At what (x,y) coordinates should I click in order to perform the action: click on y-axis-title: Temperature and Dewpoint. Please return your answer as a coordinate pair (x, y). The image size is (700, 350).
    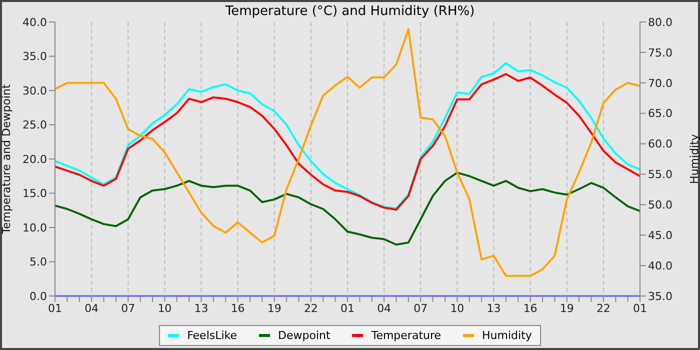
    Looking at the image, I should click on (6, 159).